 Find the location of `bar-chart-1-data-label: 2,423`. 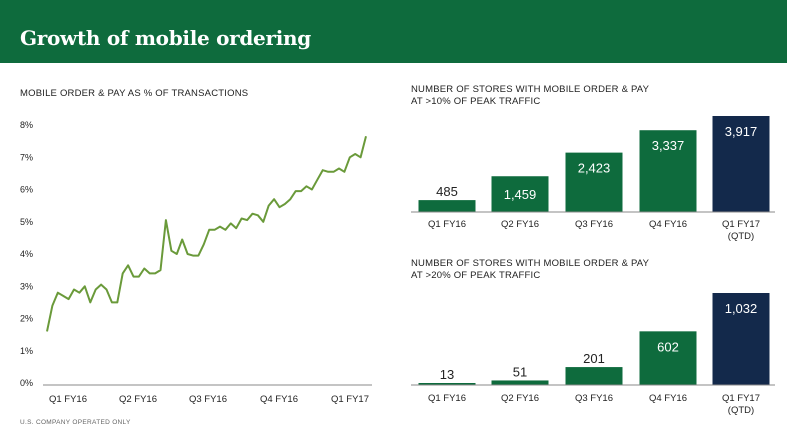

bar-chart-1-data-label: 2,423 is located at coordinates (594, 168).